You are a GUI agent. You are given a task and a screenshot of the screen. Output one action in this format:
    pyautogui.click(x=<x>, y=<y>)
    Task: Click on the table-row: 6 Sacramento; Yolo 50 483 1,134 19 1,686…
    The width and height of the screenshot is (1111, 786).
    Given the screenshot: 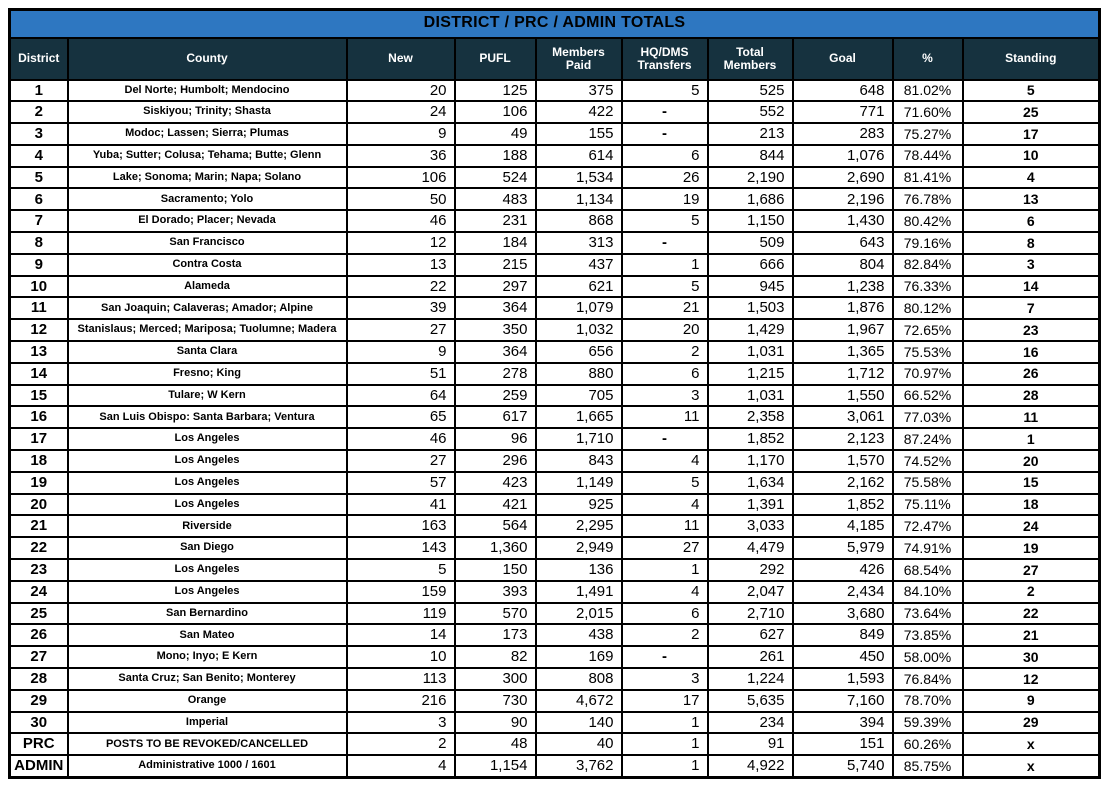 What is the action you would take?
    pyautogui.click(x=554, y=199)
    